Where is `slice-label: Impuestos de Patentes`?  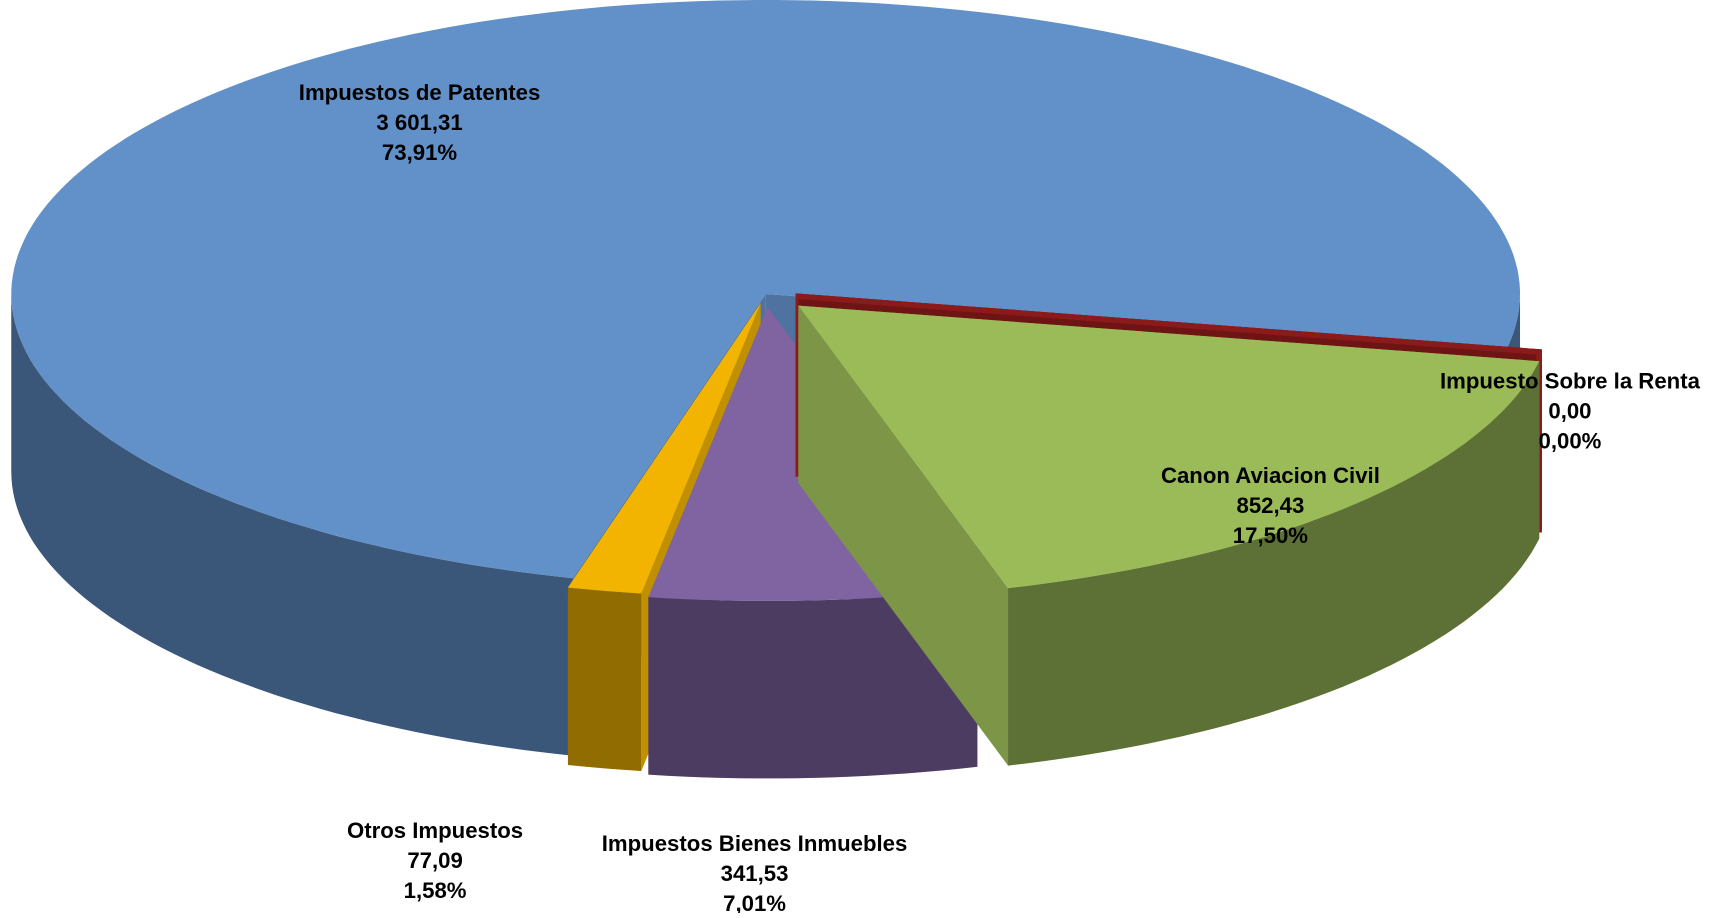
slice-label: Impuestos de Patentes is located at coordinates (420, 92).